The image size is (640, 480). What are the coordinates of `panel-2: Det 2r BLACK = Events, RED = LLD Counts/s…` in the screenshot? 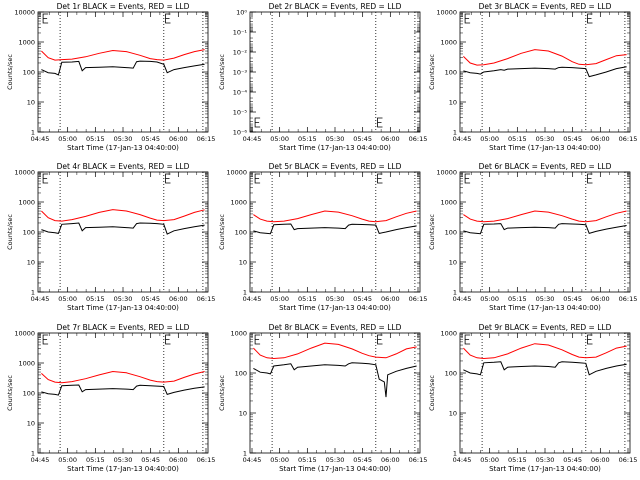 It's located at (322, 77).